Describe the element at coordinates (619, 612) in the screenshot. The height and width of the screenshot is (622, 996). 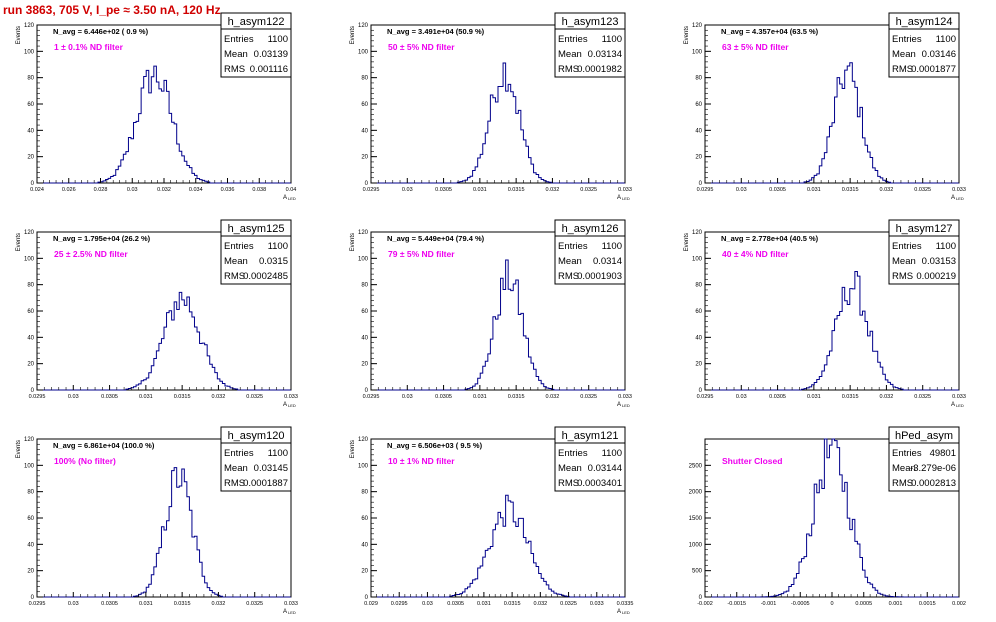
I see `x-axis-label: A` at that location.